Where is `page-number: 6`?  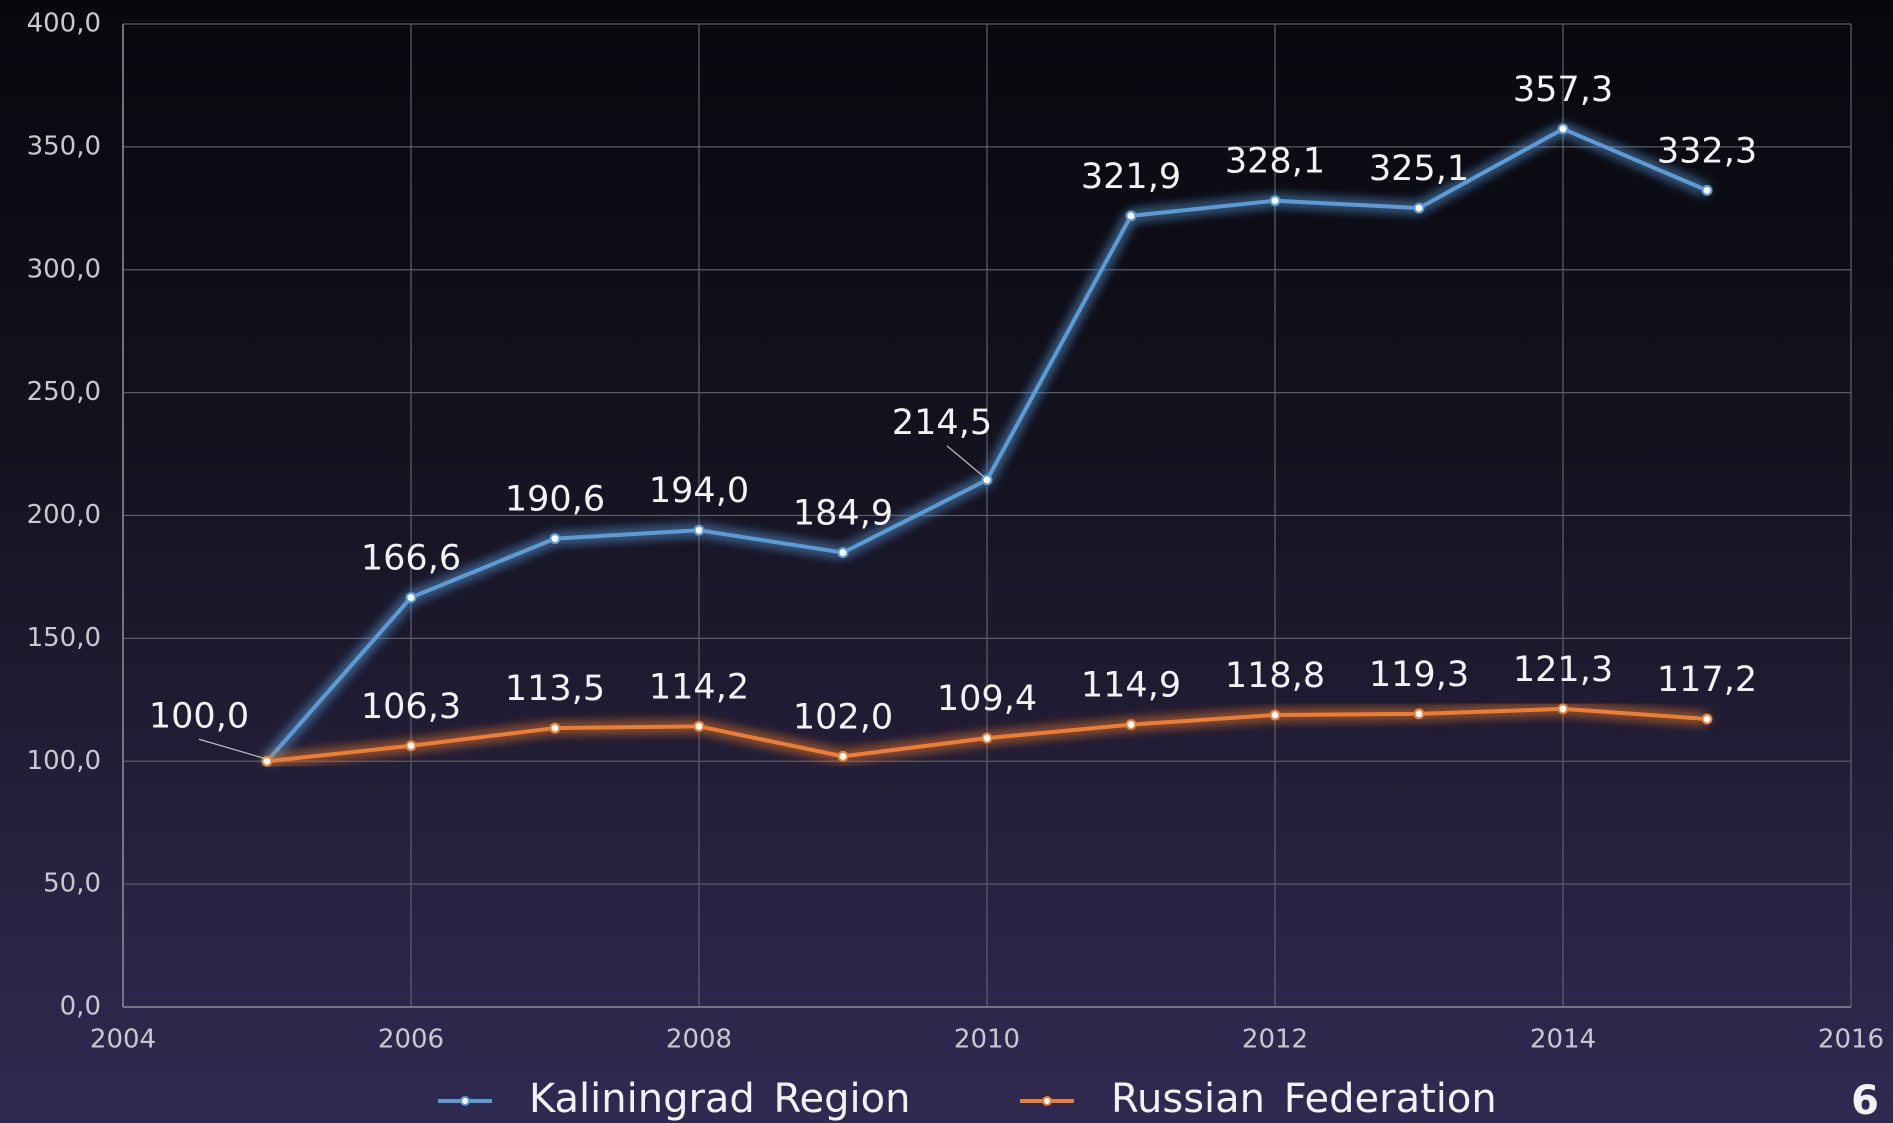 page-number: 6 is located at coordinates (1865, 1100).